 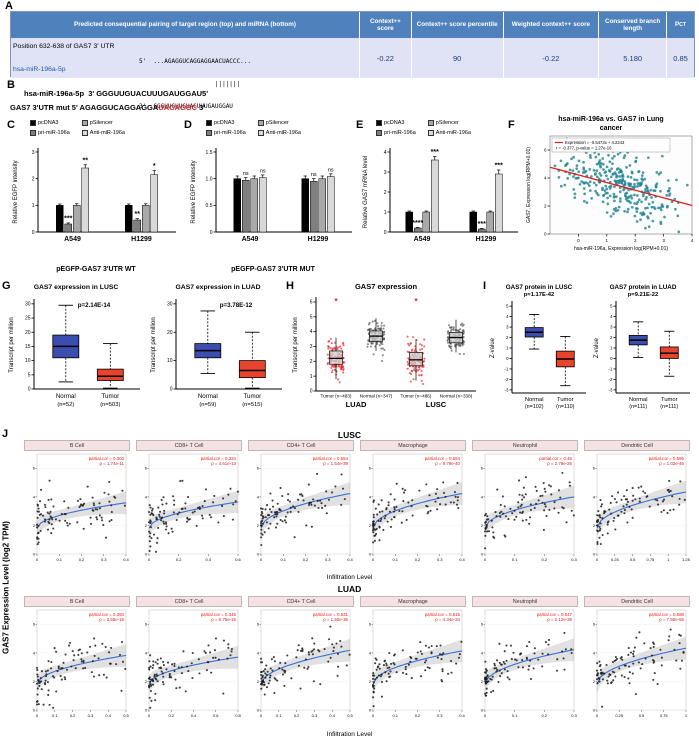 What do you see at coordinates (356, 404) in the screenshot?
I see `svg-text: LUAD` at bounding box center [356, 404].